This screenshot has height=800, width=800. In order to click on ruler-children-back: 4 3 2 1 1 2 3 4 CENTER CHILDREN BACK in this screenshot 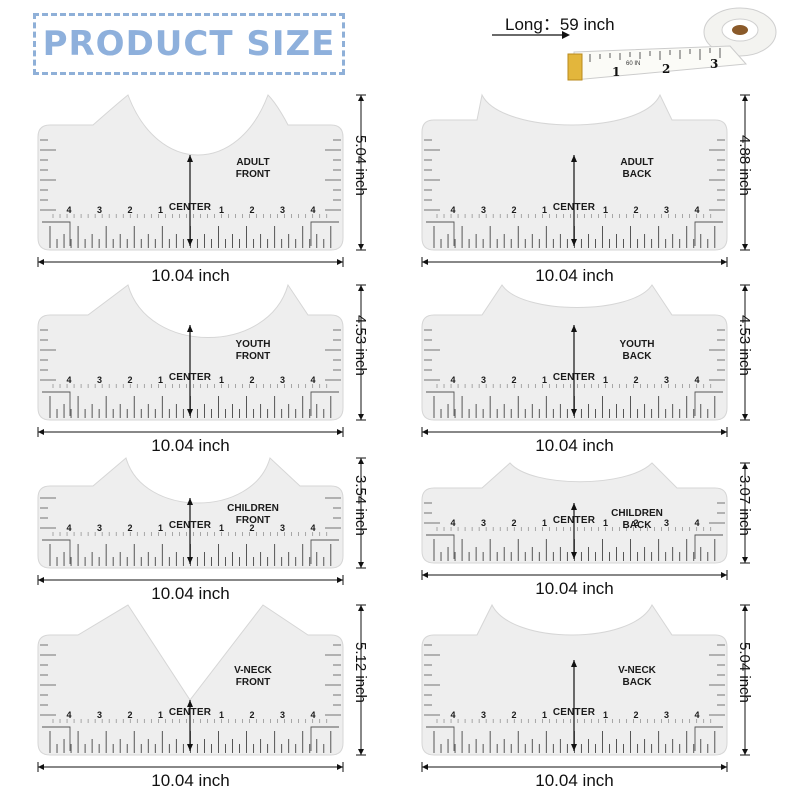, I will do `click(574, 513)`.